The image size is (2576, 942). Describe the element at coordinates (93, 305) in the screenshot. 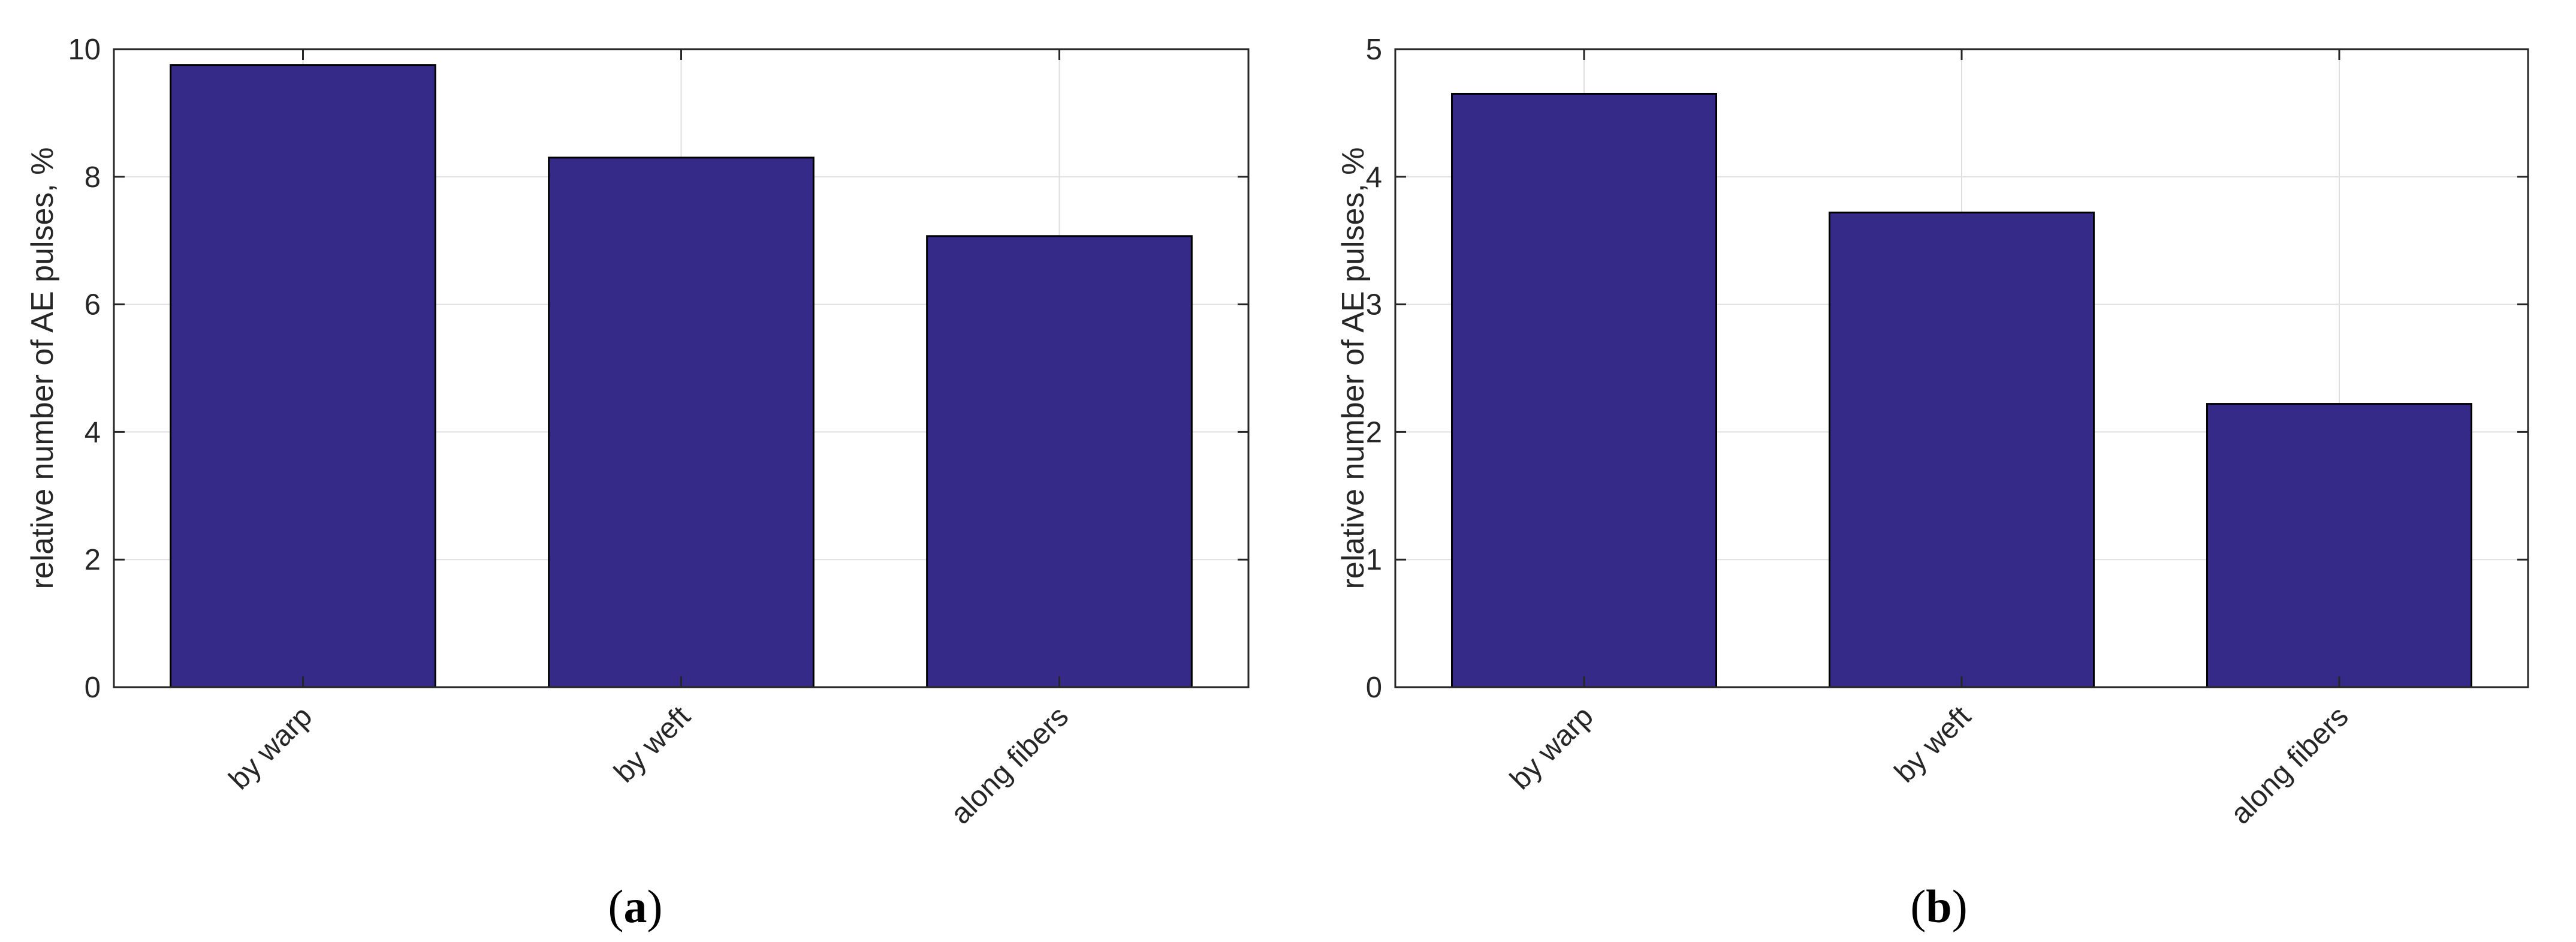

I see `y-tick-label: 6` at that location.